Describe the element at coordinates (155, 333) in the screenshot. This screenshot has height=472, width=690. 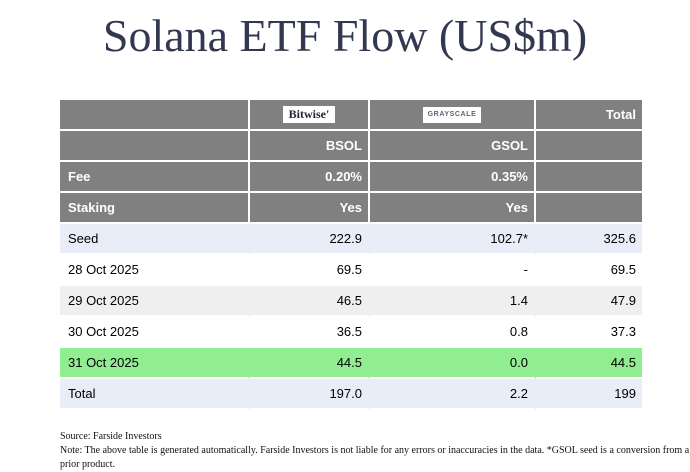
I see `row-label: 30 Oct 2025` at that location.